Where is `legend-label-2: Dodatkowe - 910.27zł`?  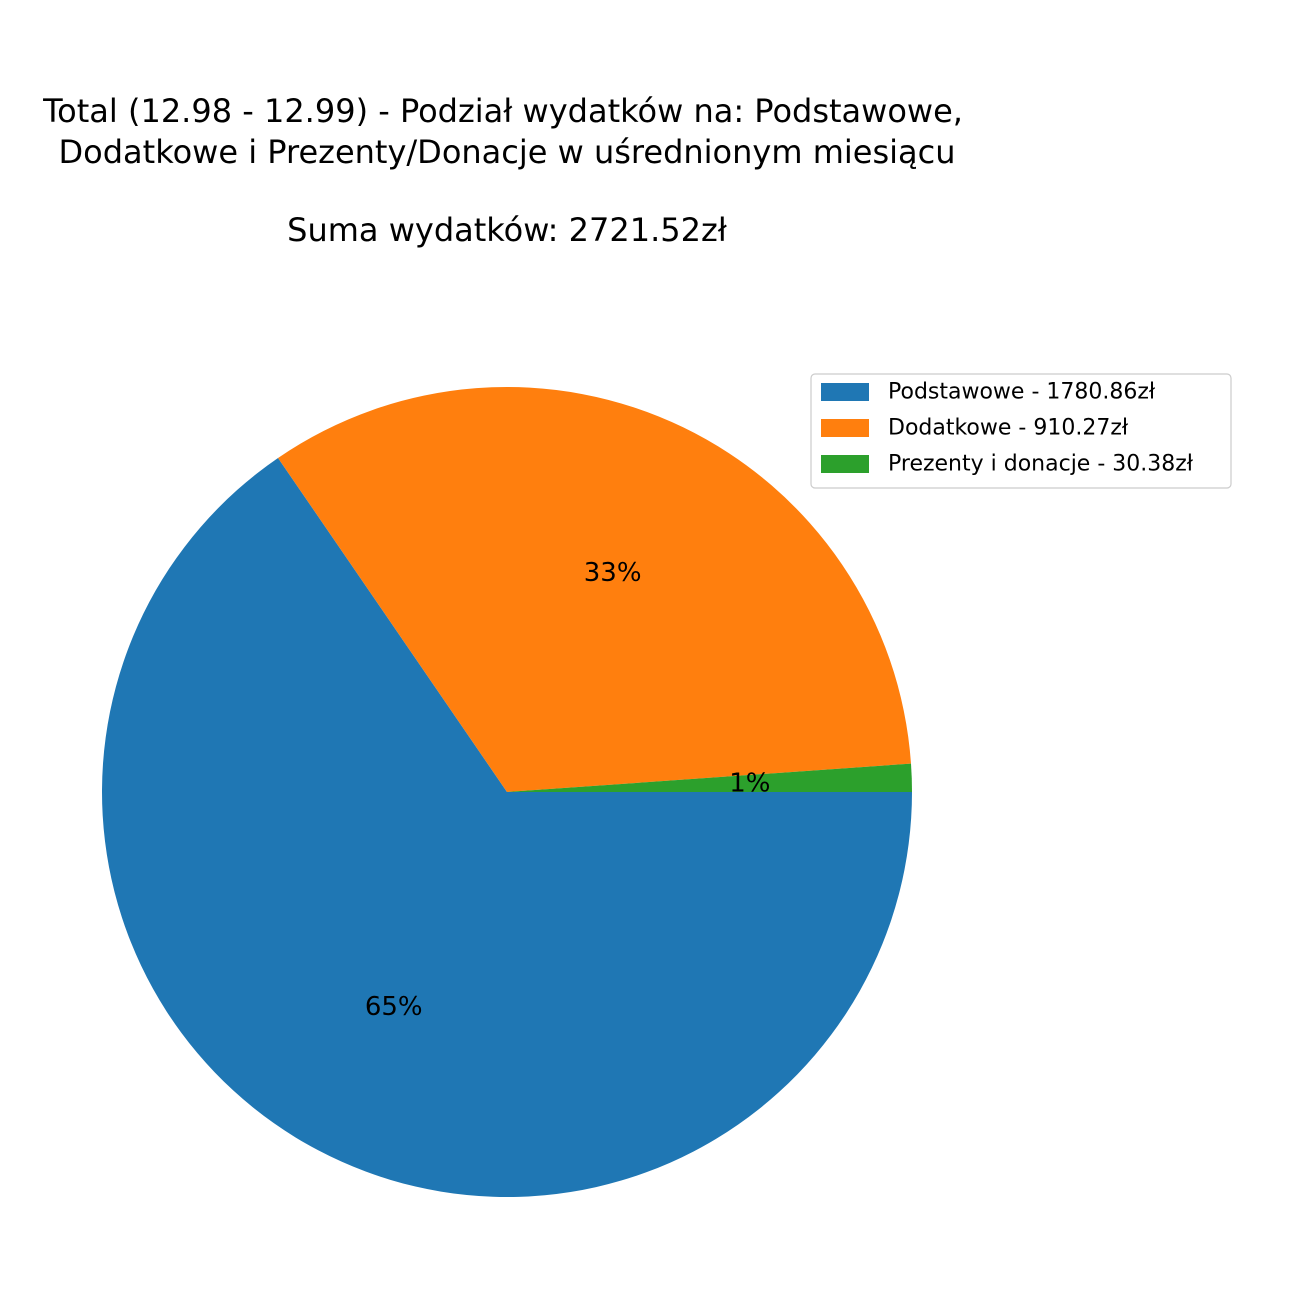 legend-label-2: Dodatkowe - 910.27zł is located at coordinates (1008, 428).